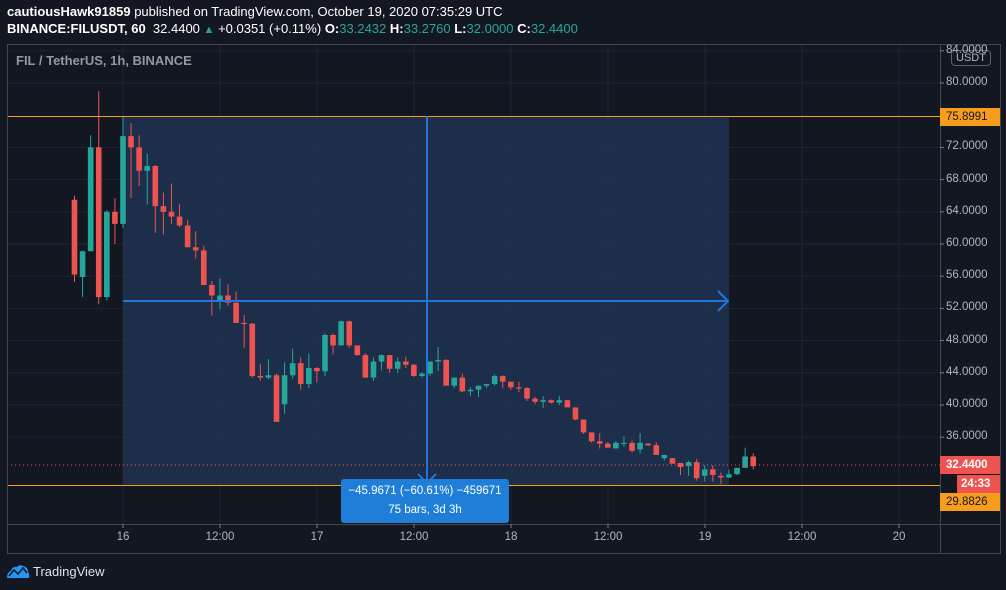  What do you see at coordinates (967, 210) in the screenshot?
I see `price-tick-label: 64.0000` at bounding box center [967, 210].